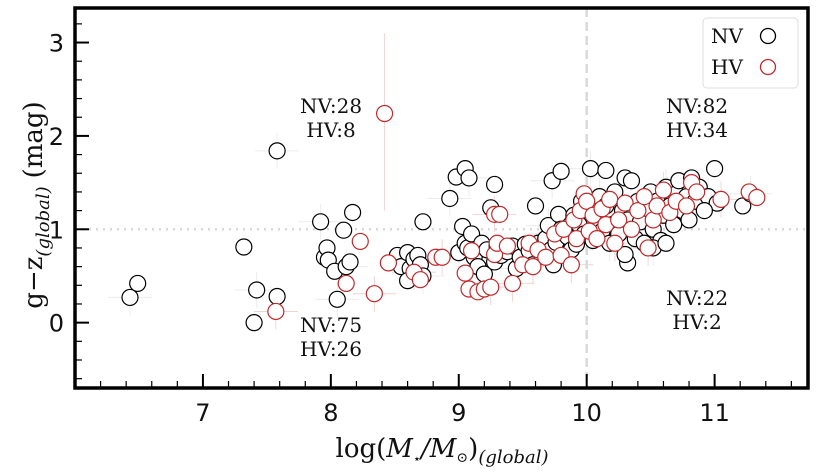  What do you see at coordinates (56, 137) in the screenshot?
I see `y-tick-label: 2` at bounding box center [56, 137].